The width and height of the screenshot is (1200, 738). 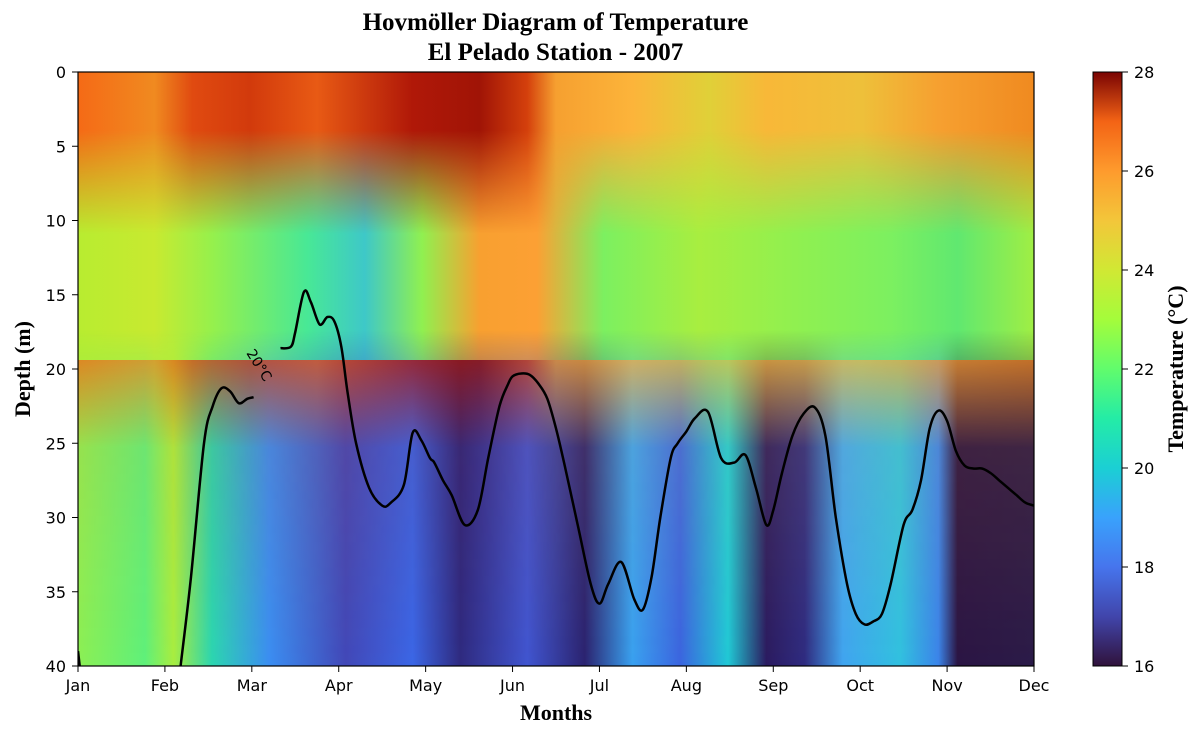 What do you see at coordinates (56, 369) in the screenshot?
I see `y-tick-label: 20` at bounding box center [56, 369].